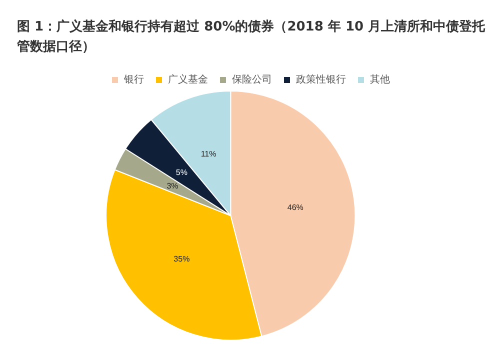 The image size is (500, 362). Describe the element at coordinates (182, 172) in the screenshot. I see `data-label: 5%` at that location.